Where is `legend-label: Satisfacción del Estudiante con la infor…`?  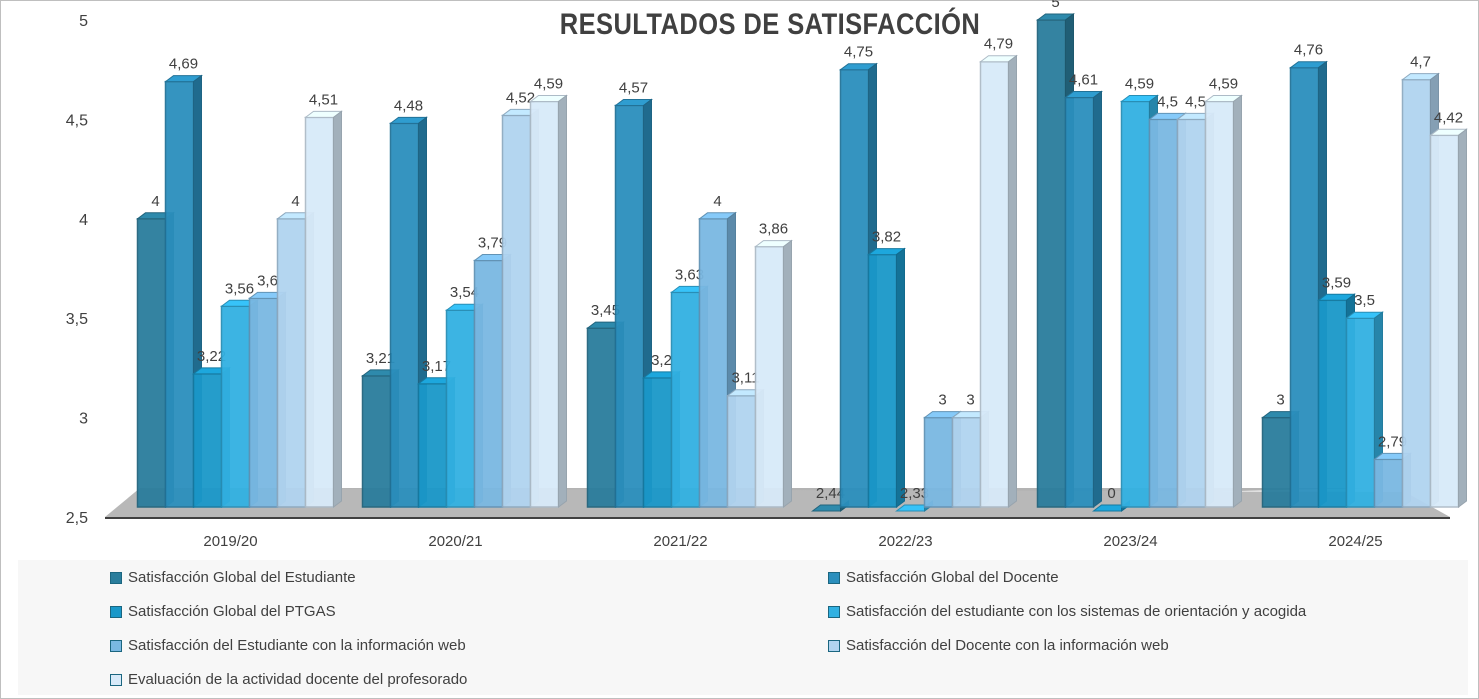
legend-label: Satisfacción del Estudiante con la infor… is located at coordinates (297, 645).